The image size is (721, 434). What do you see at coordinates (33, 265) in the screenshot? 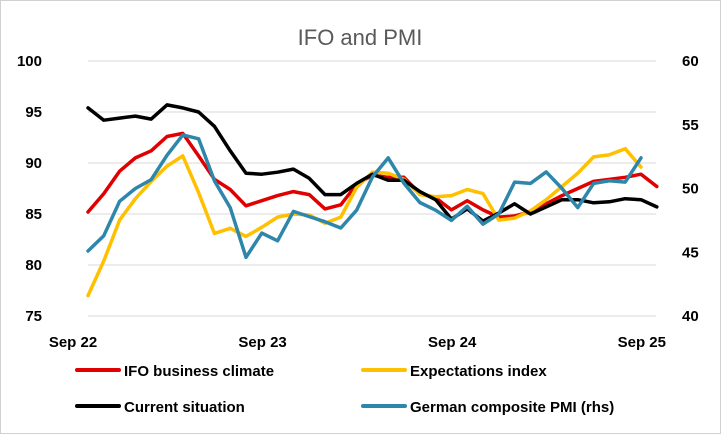
I see `left-tick-label-80: 80` at bounding box center [33, 265].